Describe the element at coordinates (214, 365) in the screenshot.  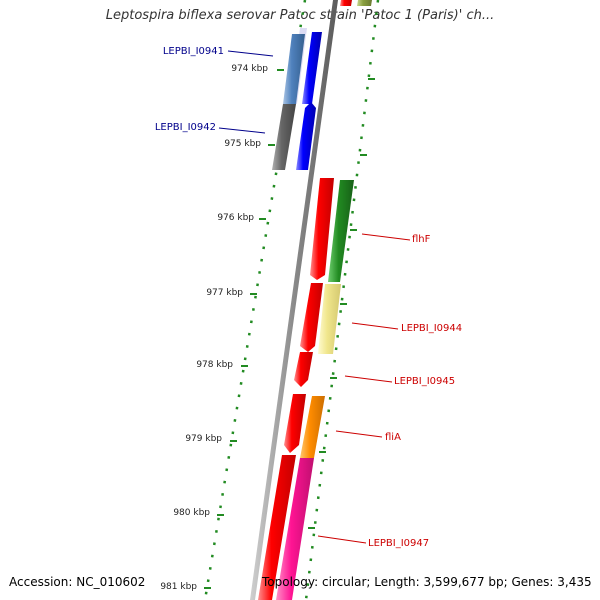
I see `ruler-label-978: 978 kbp` at that location.